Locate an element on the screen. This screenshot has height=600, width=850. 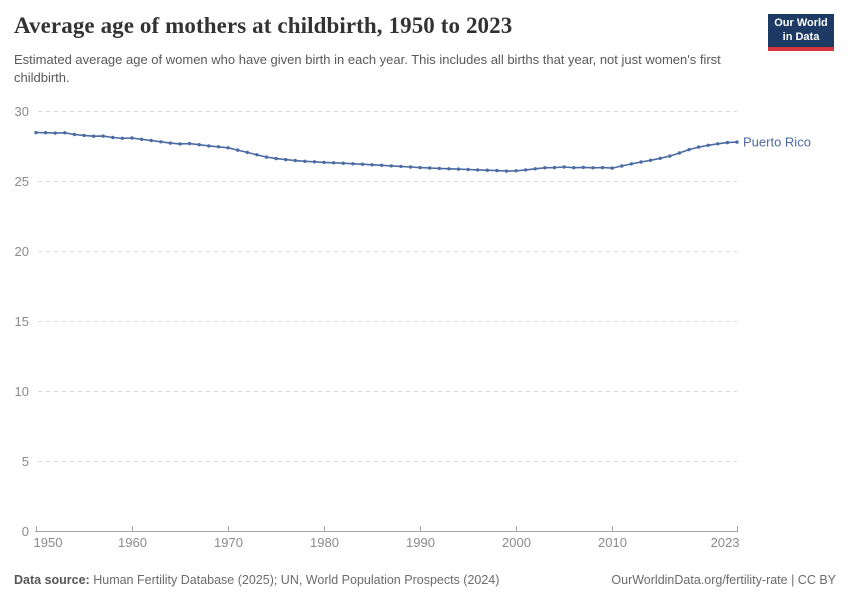
x-tick-label: 1990 is located at coordinates (420, 542).